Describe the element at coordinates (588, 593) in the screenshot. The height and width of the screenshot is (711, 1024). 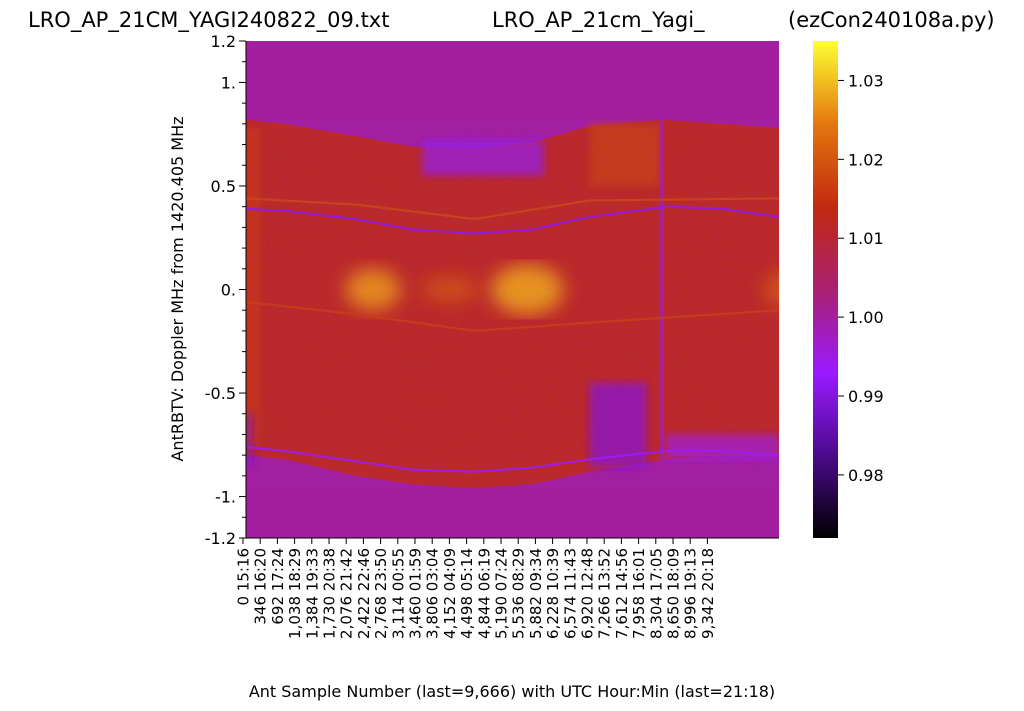
I see `x-tick-label: 6,920 12:48` at that location.